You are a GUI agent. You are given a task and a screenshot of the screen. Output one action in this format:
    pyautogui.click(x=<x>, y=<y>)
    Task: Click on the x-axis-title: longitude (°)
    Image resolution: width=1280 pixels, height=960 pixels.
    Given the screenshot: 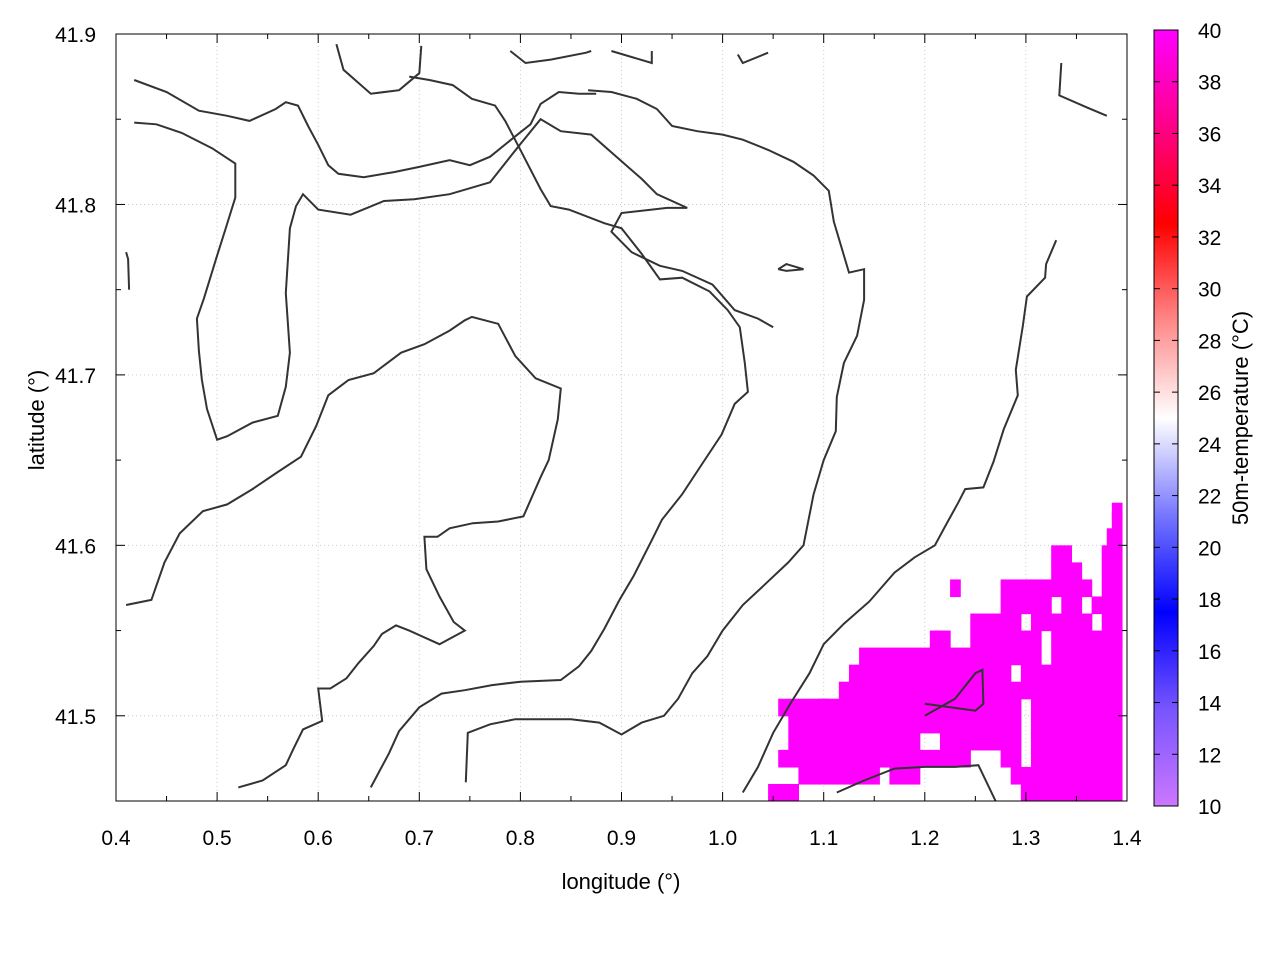 What is the action you would take?
    pyautogui.click(x=621, y=881)
    